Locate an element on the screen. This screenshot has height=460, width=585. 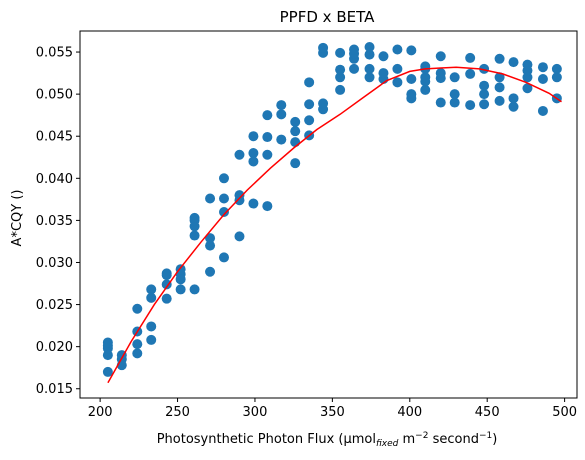
y-tick-label: 0.040 is located at coordinates (54, 179).